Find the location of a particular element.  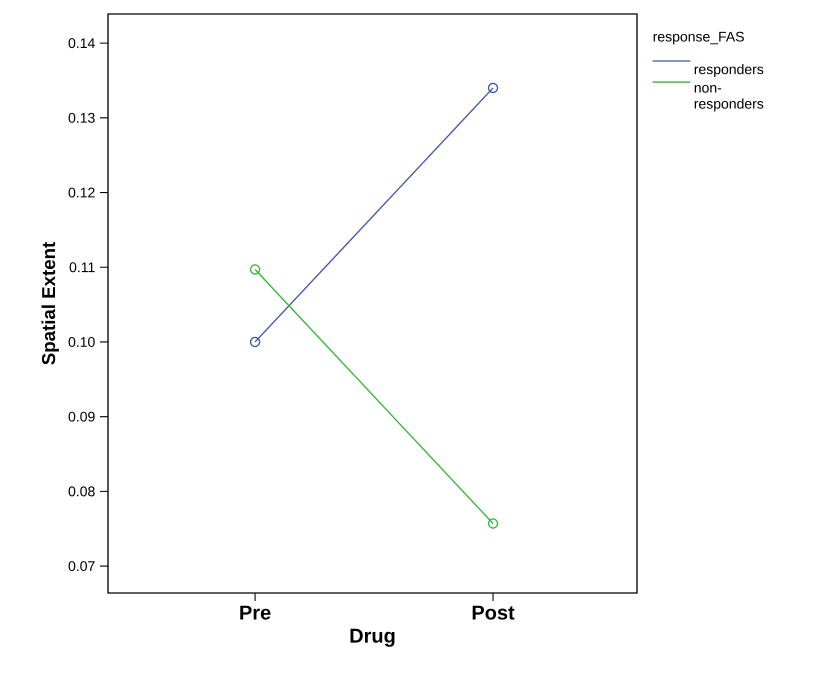

x-axis-title: Drug is located at coordinates (372, 637).